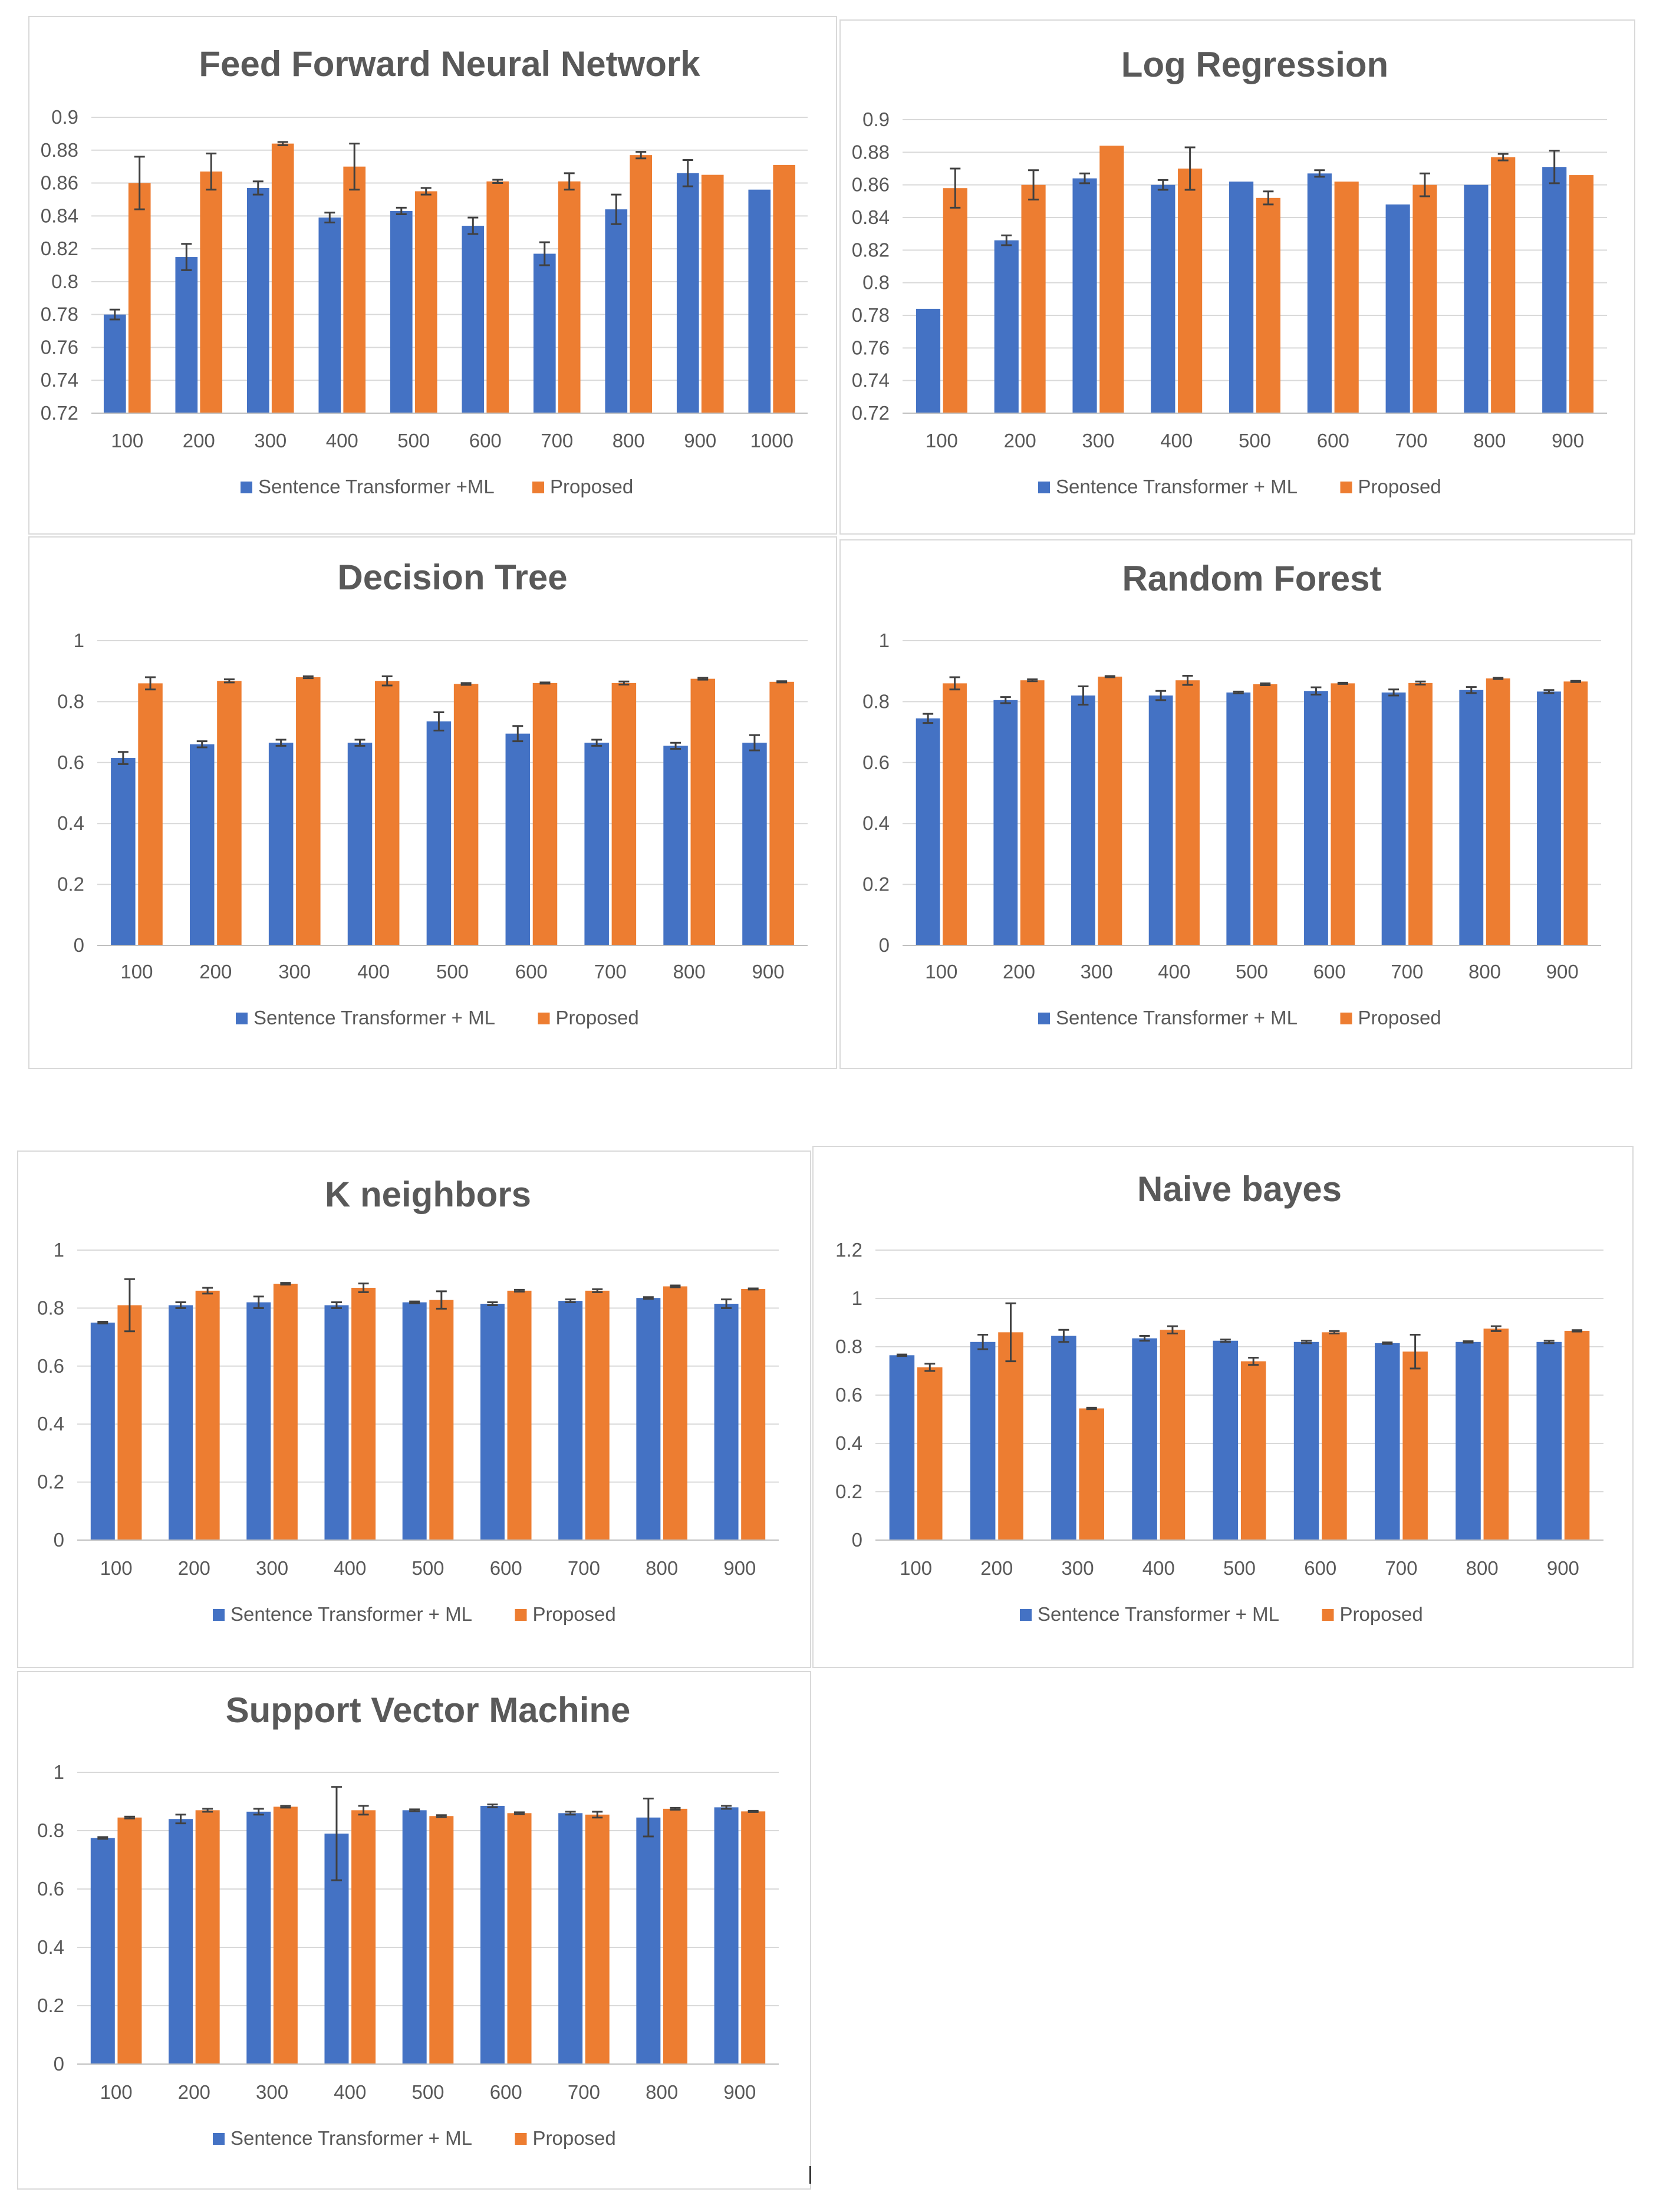  I want to click on y-tick-label: 0.76, so click(60, 347).